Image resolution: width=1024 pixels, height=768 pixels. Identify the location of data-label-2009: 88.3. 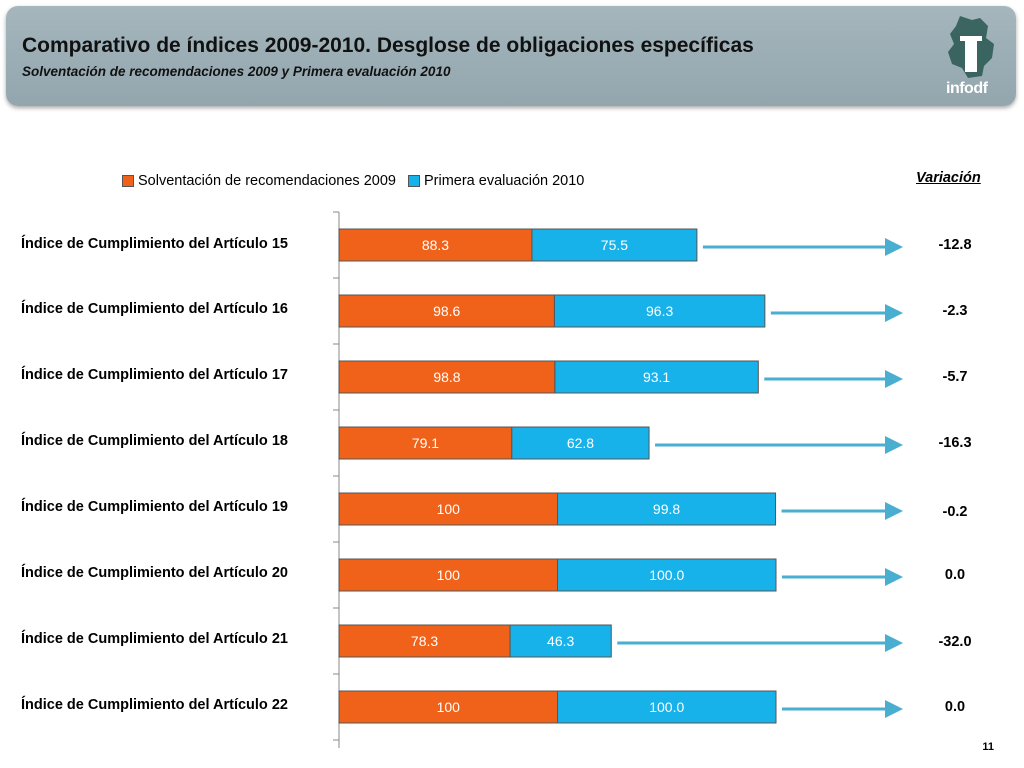
(435, 245).